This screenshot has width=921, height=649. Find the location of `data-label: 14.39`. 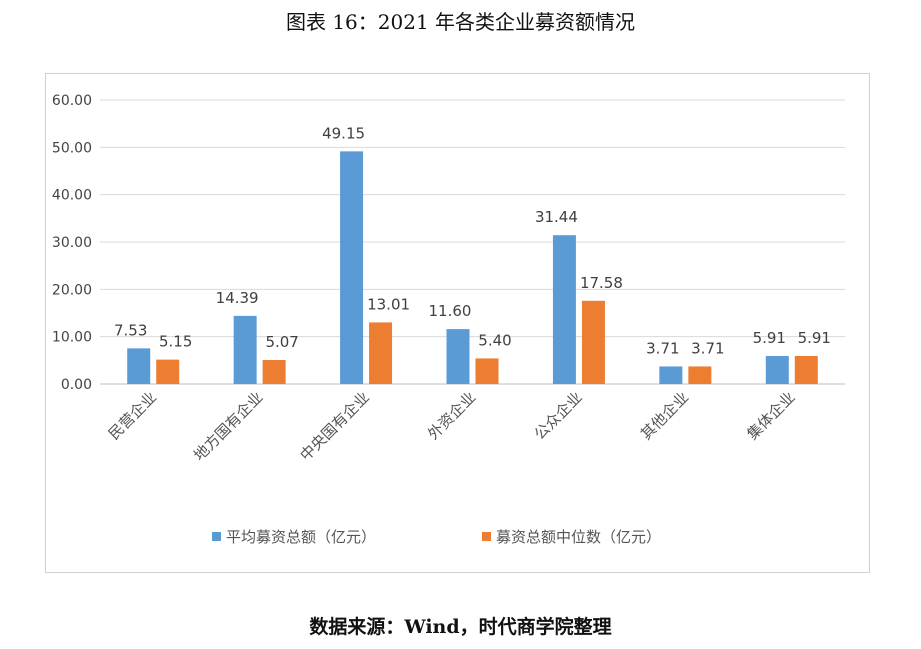

data-label: 14.39 is located at coordinates (237, 298).